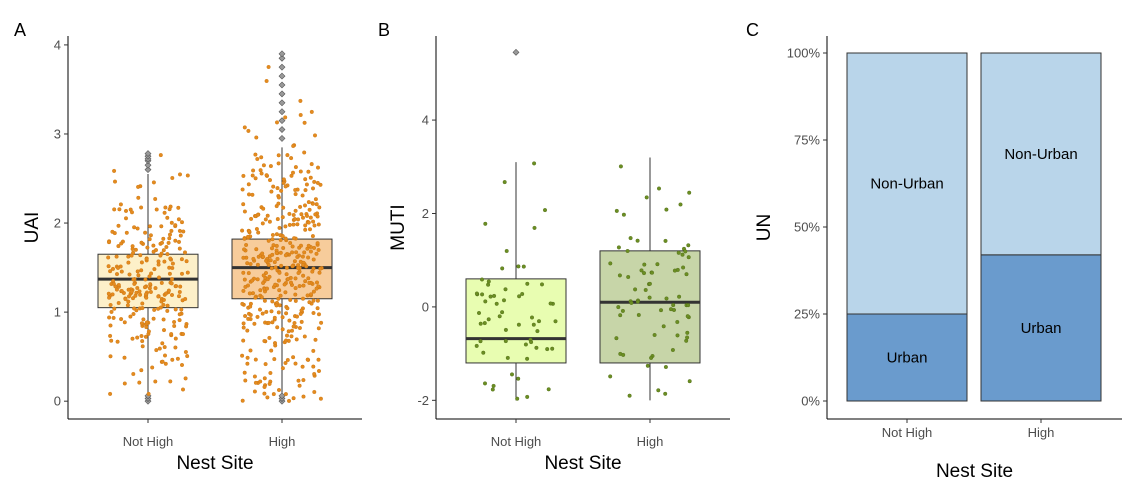 This screenshot has height=502, width=1138. What do you see at coordinates (807, 140) in the screenshot?
I see `y-tick-label: 75%` at bounding box center [807, 140].